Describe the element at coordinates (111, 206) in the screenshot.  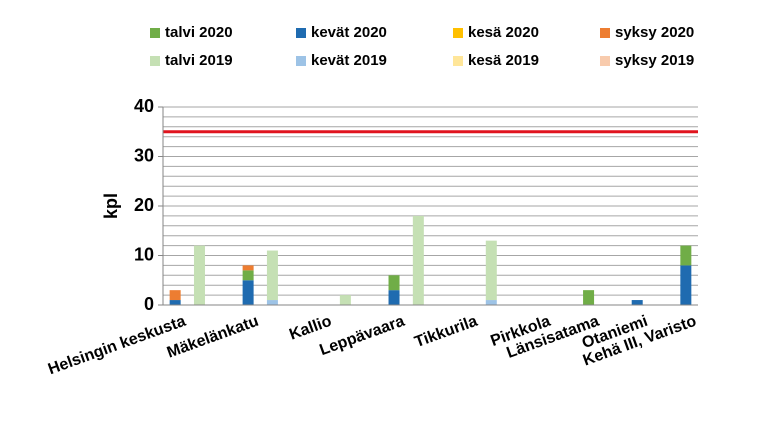
I see `y-axis-label: kpl` at that location.